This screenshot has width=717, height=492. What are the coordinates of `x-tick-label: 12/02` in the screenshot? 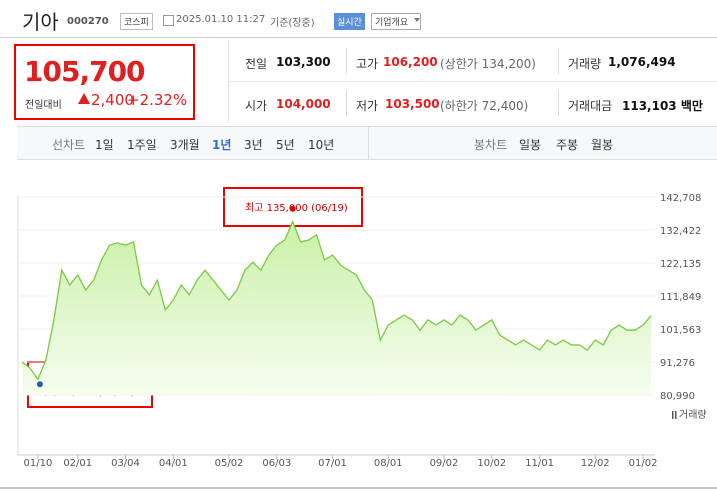 It's located at (595, 463).